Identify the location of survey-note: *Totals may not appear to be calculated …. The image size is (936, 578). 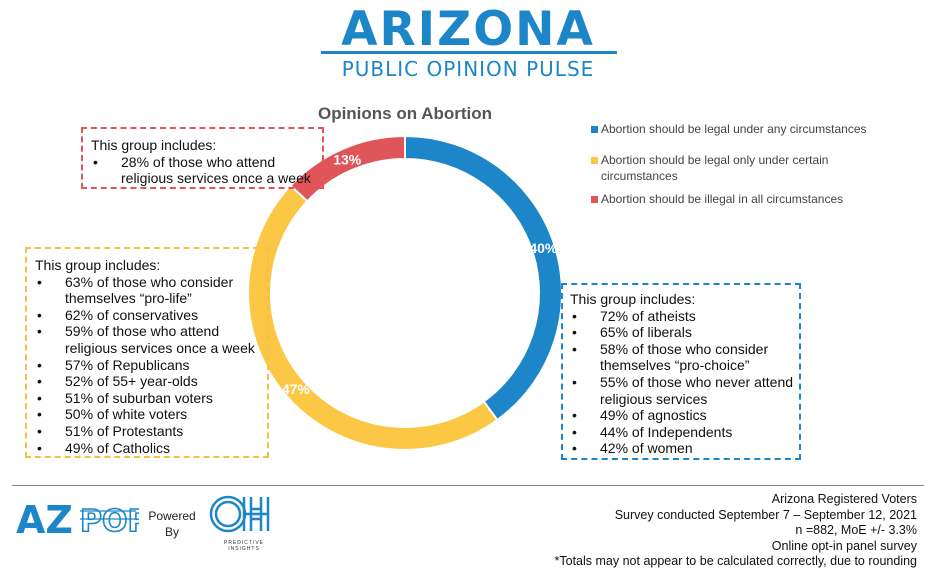
(735, 561).